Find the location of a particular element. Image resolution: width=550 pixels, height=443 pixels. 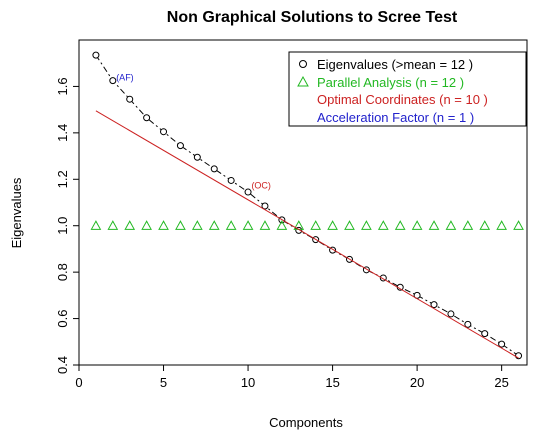

y-axis-label: Eigenvalues is located at coordinates (16, 212).